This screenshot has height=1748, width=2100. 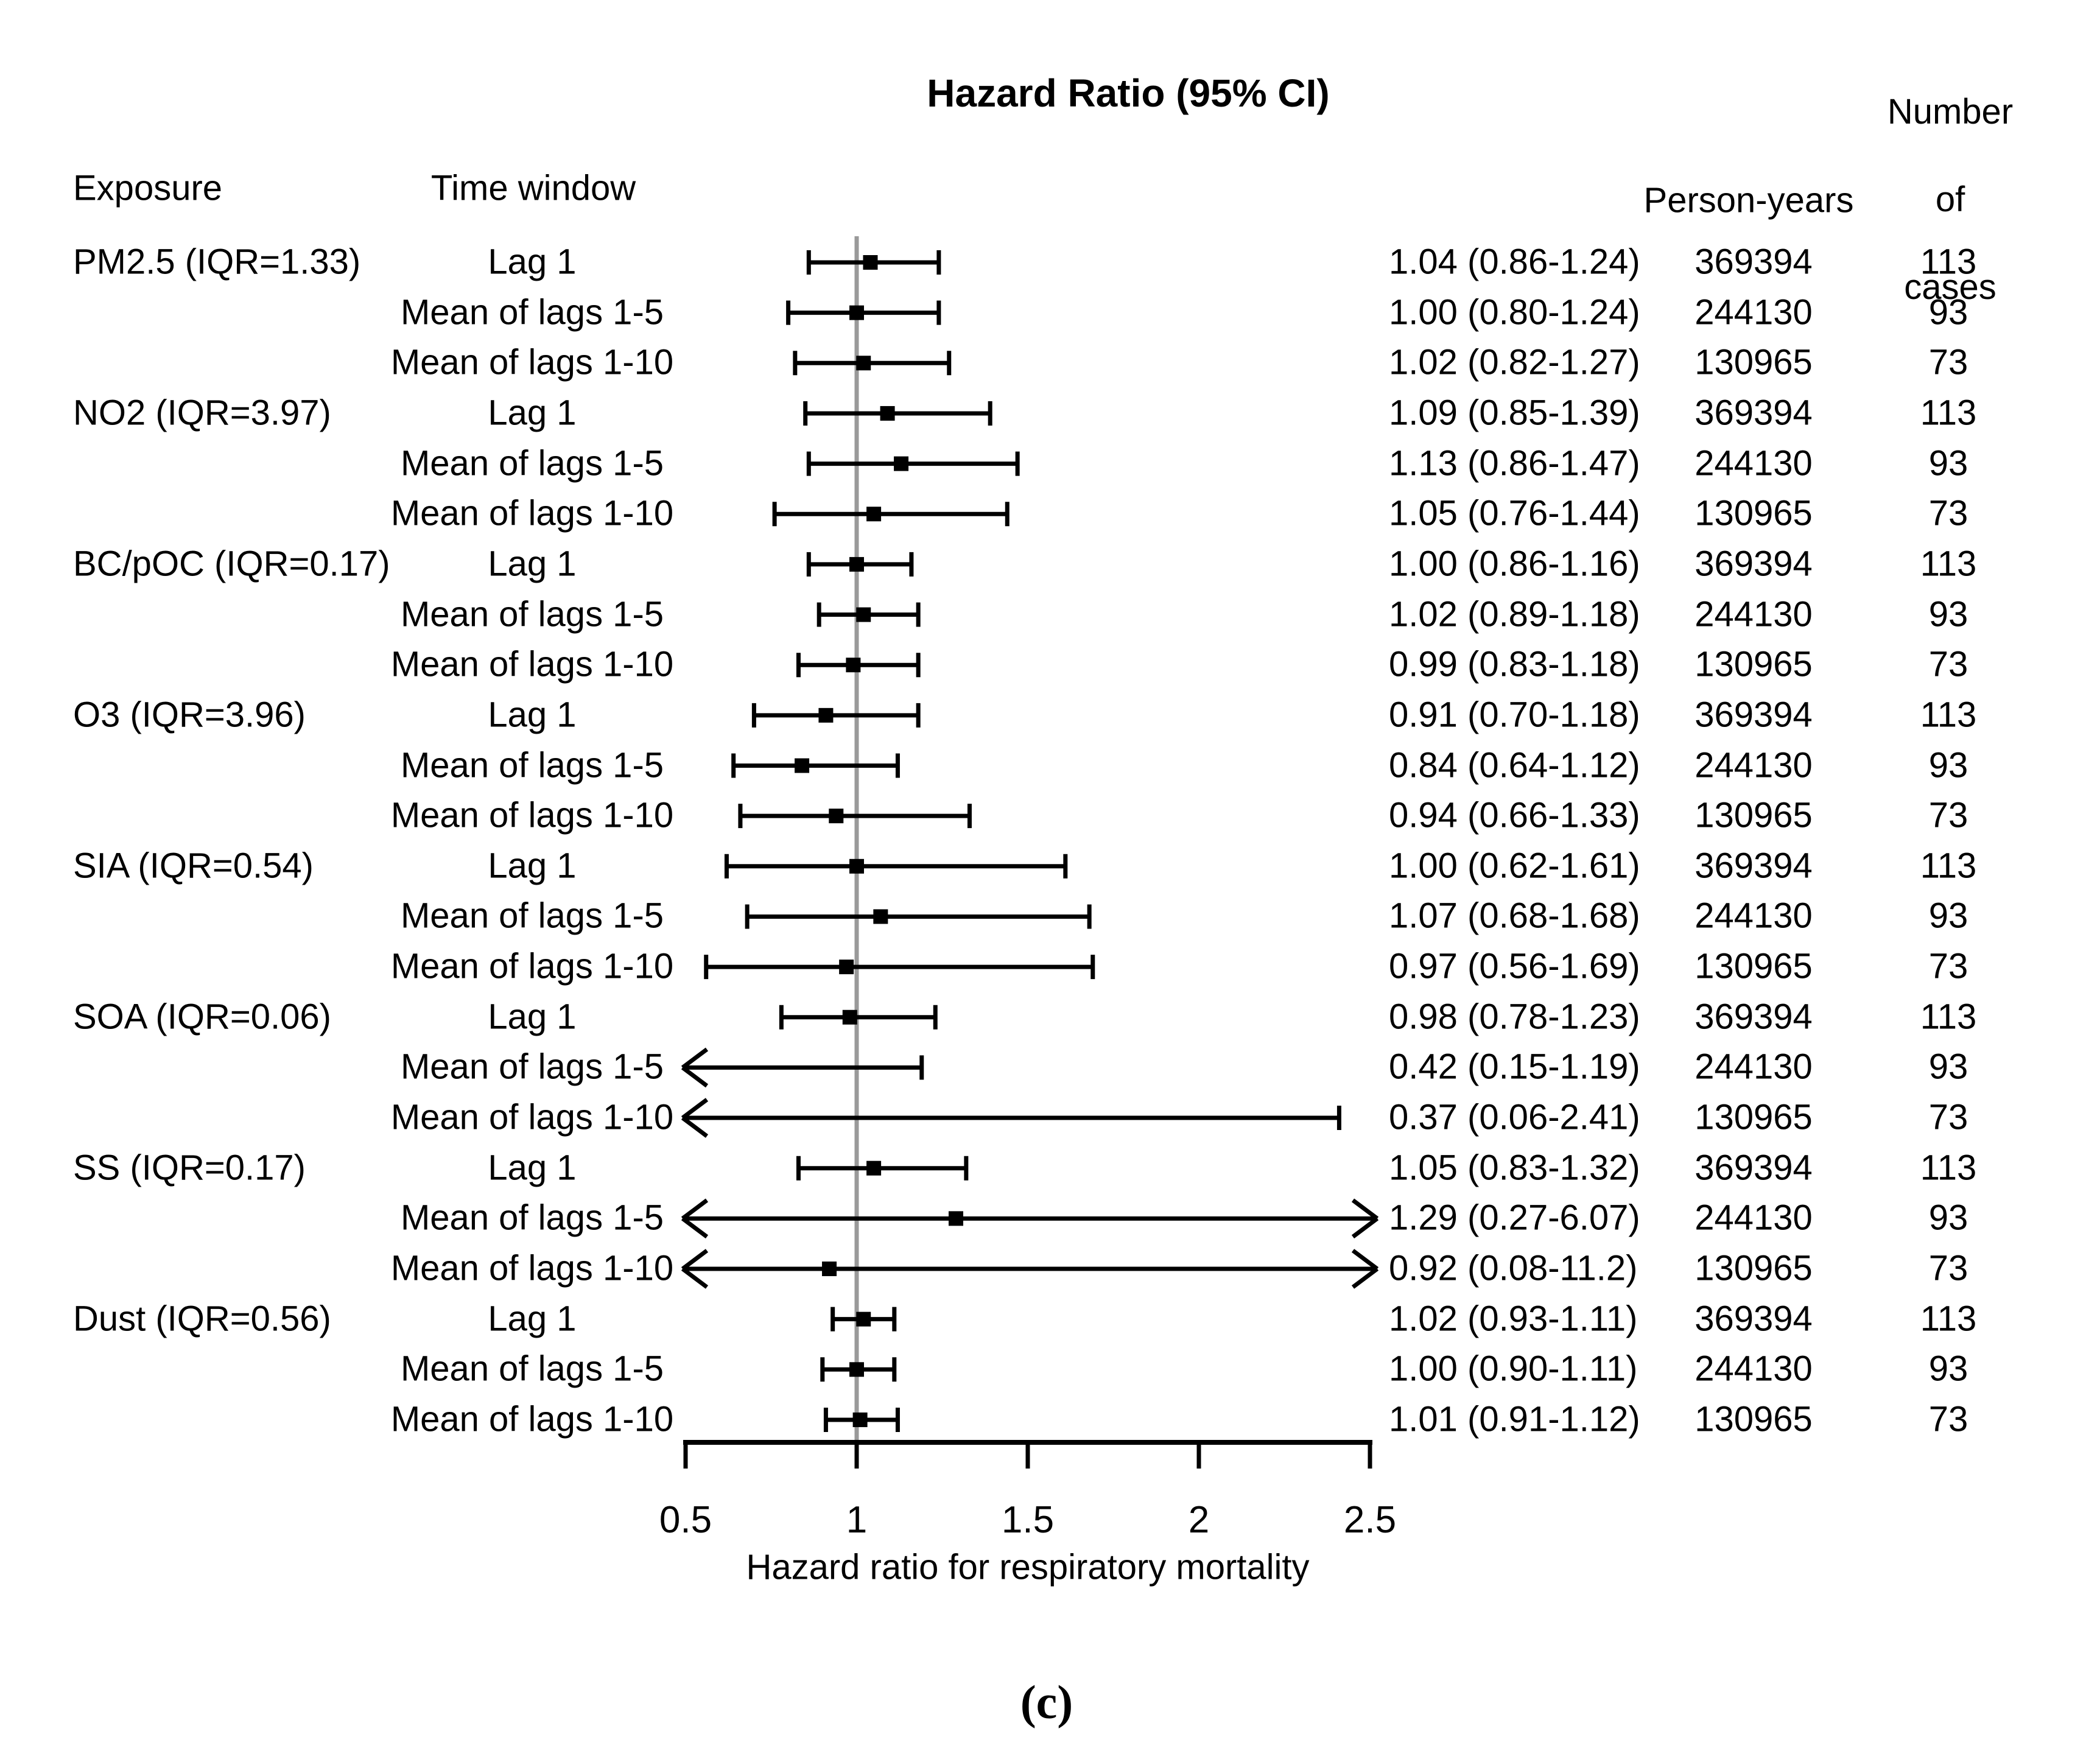 I want to click on x-tick-label: 2.5, so click(x=1370, y=1519).